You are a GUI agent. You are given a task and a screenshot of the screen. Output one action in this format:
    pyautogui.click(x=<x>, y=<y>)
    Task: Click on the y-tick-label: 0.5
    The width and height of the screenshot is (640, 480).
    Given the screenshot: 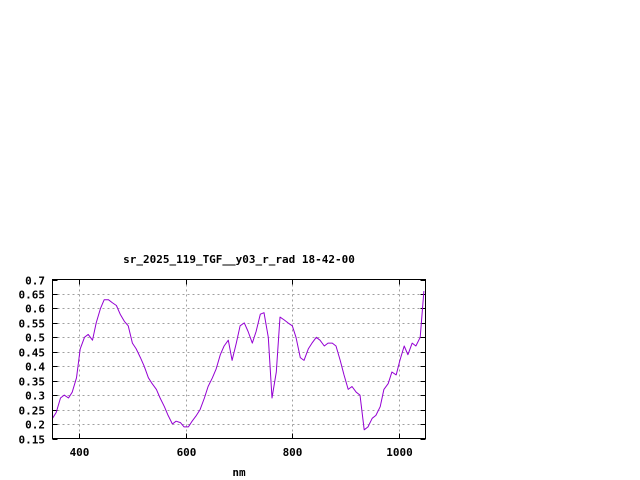 What is the action you would take?
    pyautogui.click(x=35, y=338)
    